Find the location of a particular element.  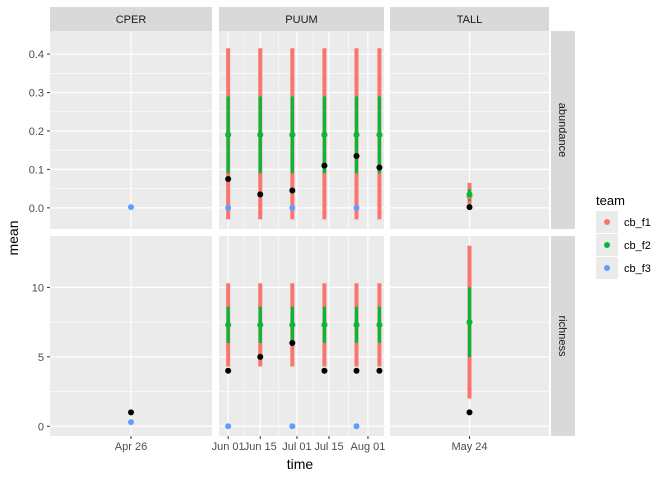

x-tick-label: Aug 01 is located at coordinates (368, 447).